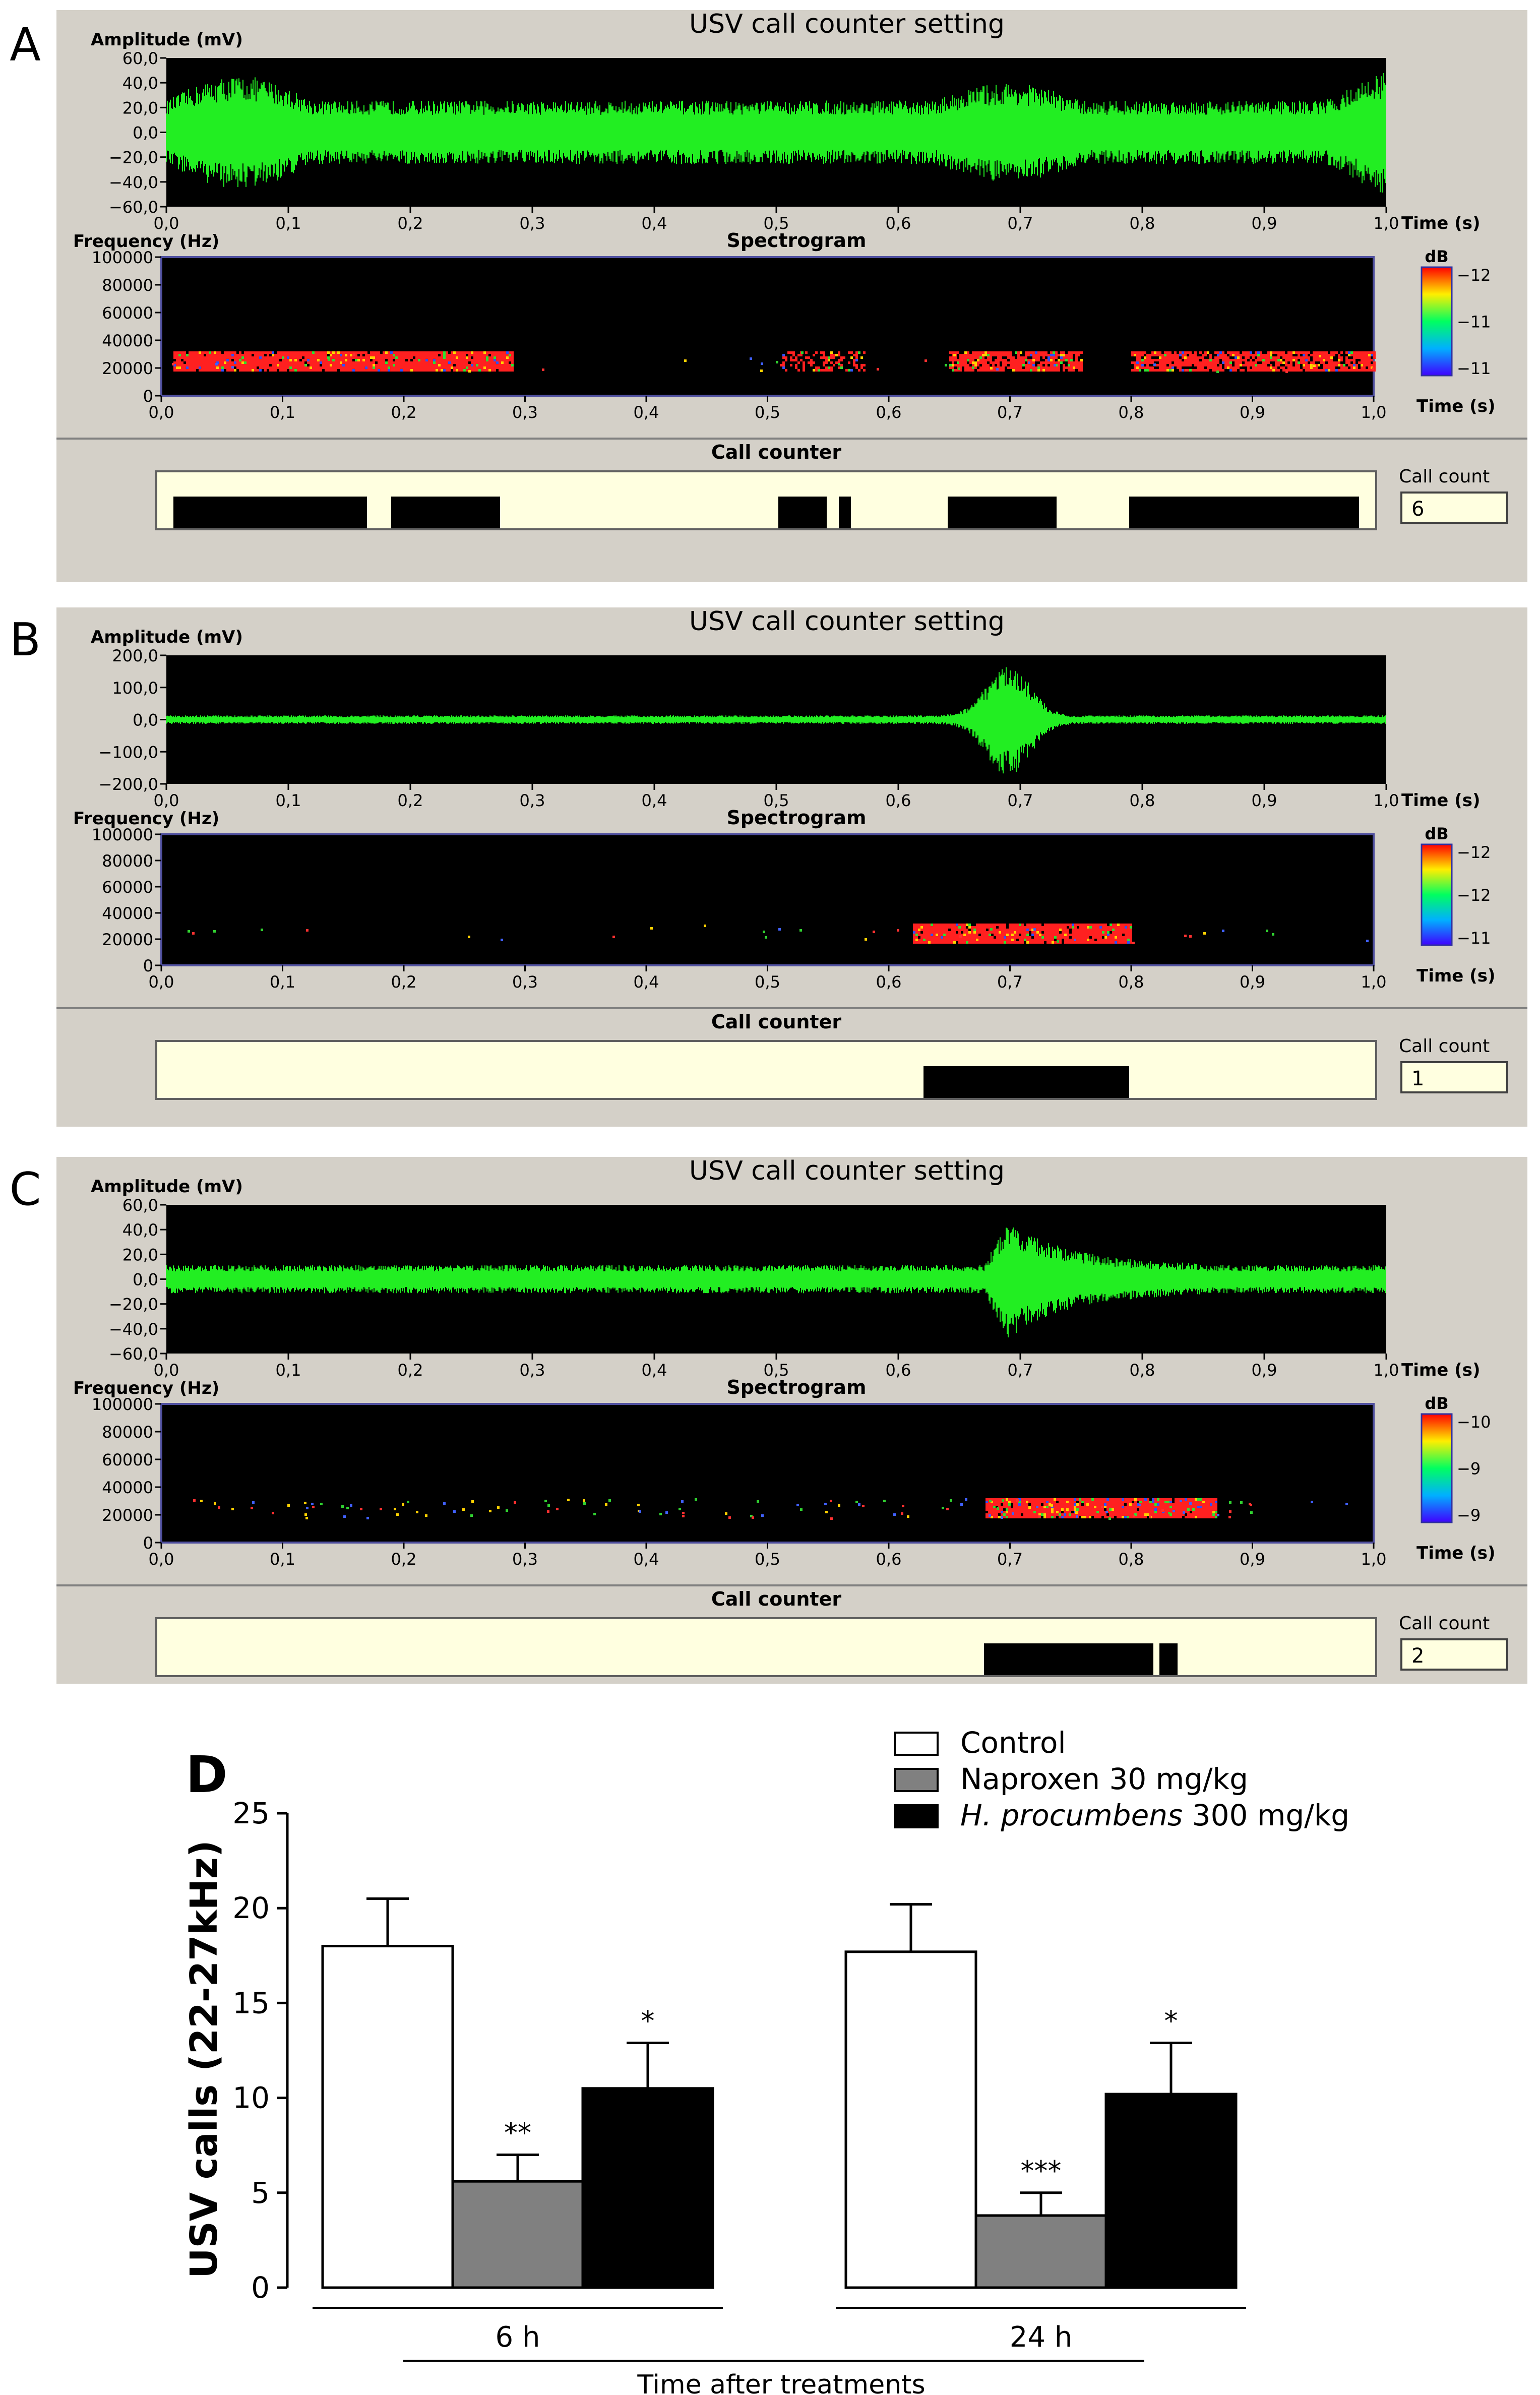  What do you see at coordinates (1013, 1743) in the screenshot?
I see `legend-label: Control` at bounding box center [1013, 1743].